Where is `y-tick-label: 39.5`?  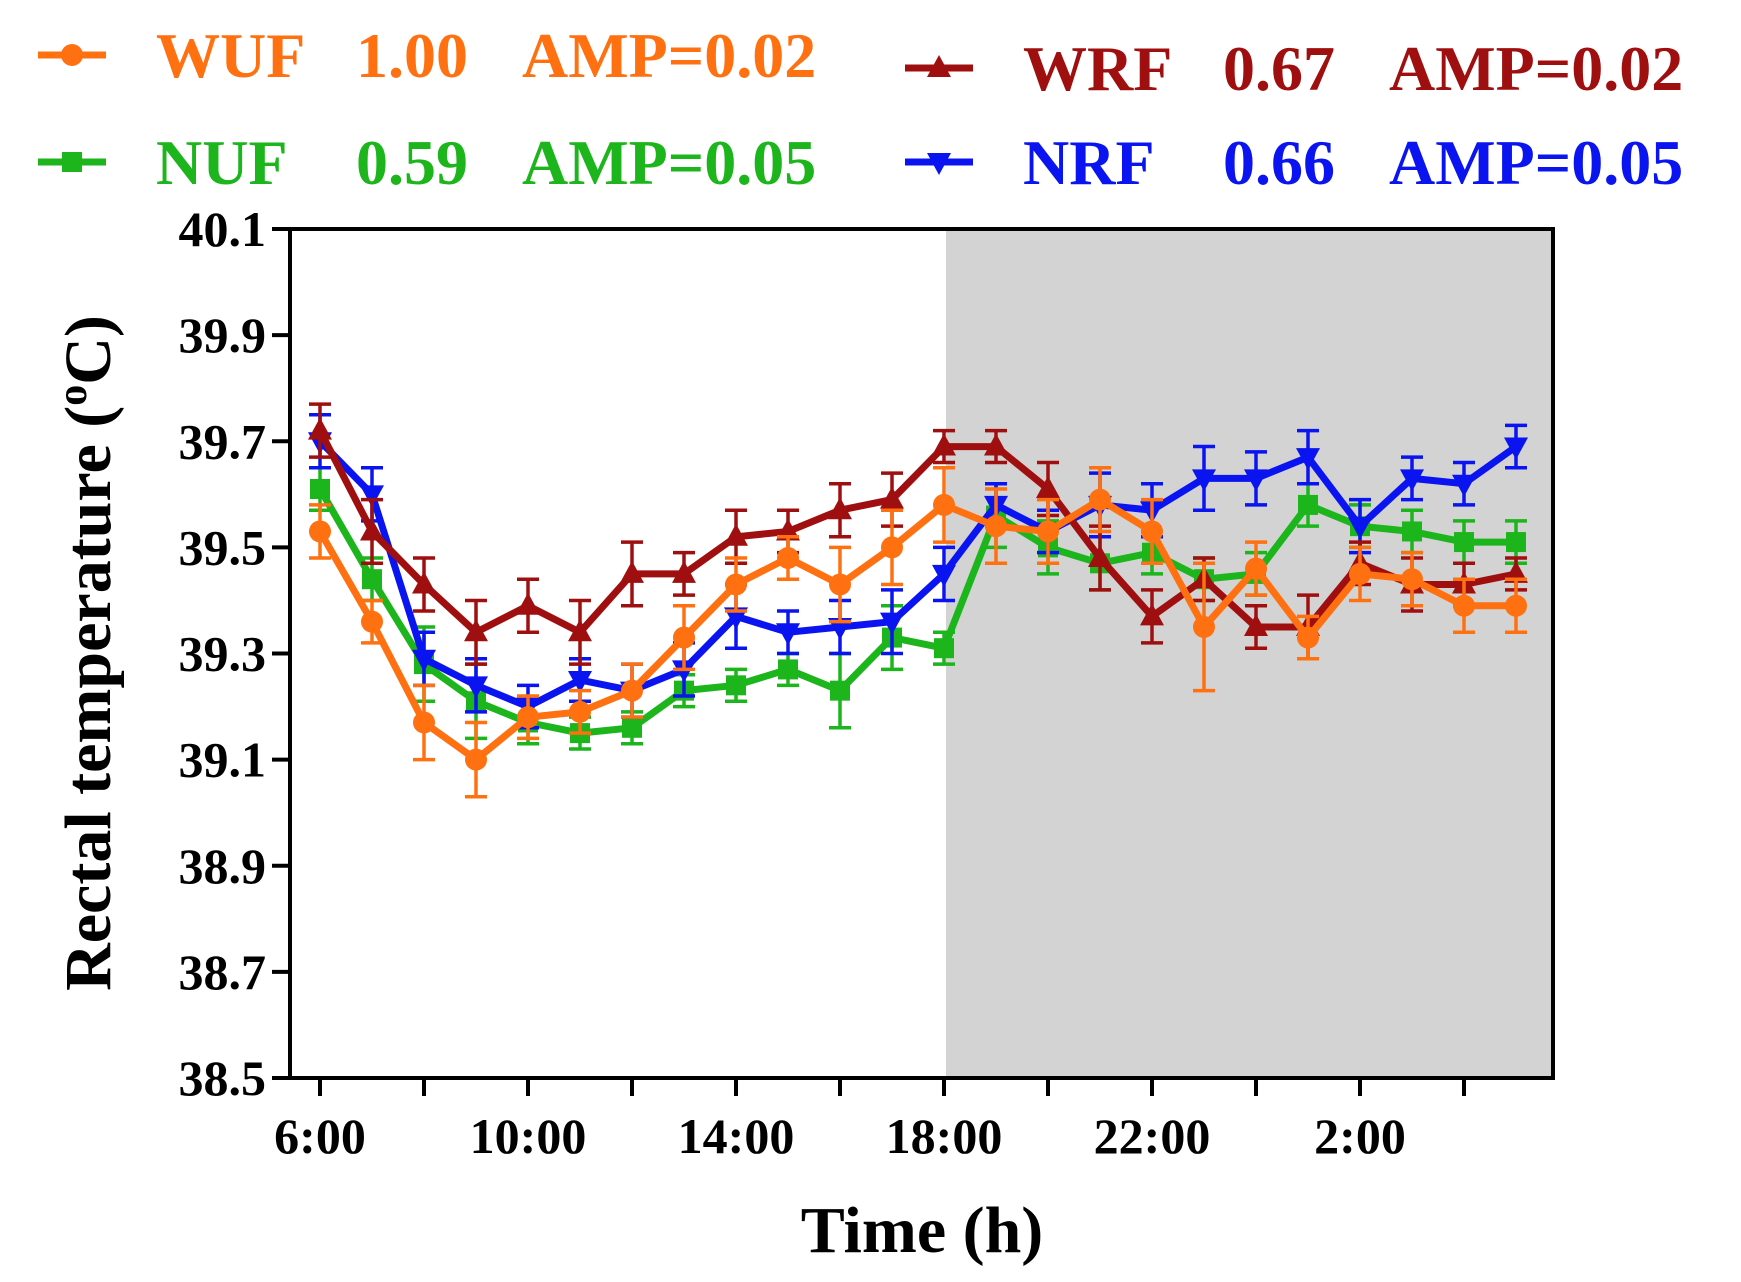
y-tick-label: 39.5 is located at coordinates (223, 547).